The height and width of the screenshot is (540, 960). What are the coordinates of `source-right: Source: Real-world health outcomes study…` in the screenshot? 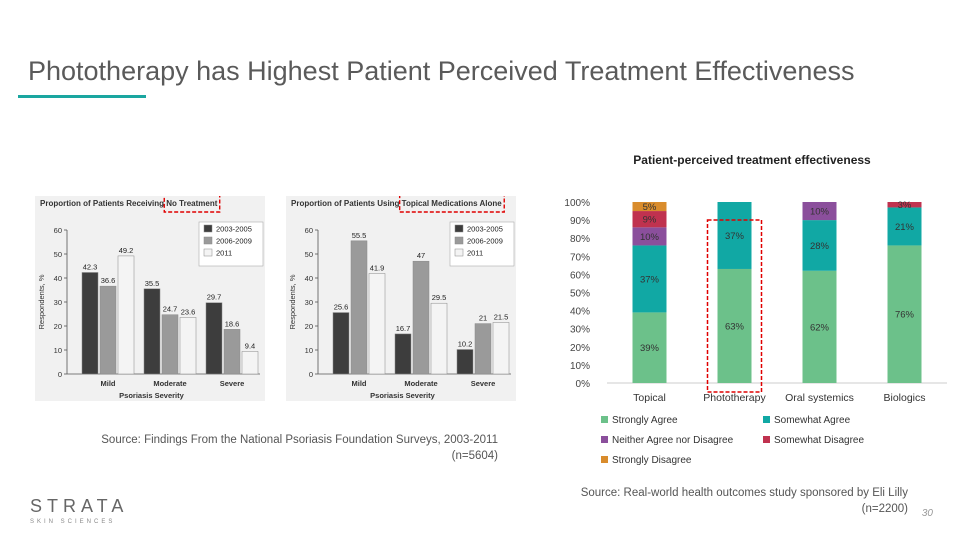 It's located at (714, 501).